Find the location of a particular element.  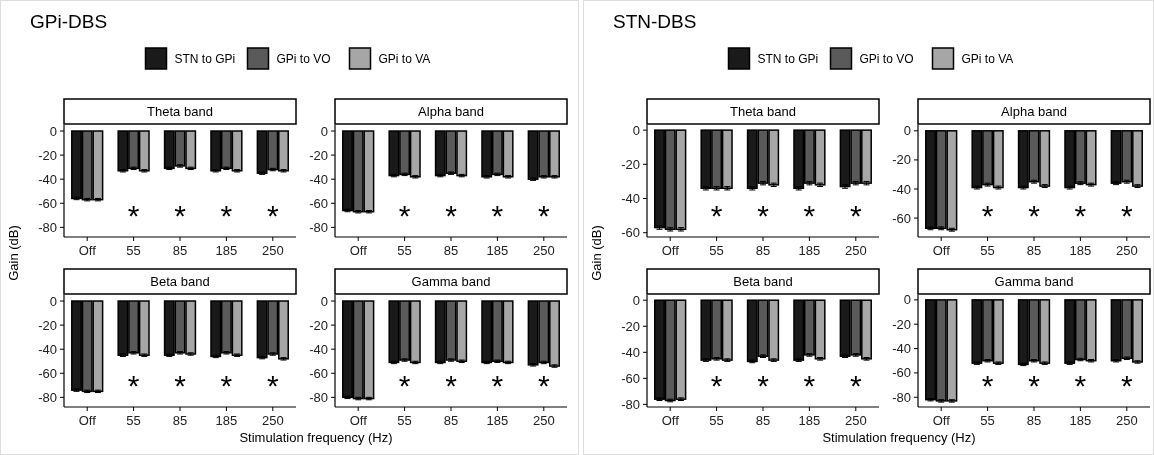

legend-label: STN to GPi is located at coordinates (788, 59).